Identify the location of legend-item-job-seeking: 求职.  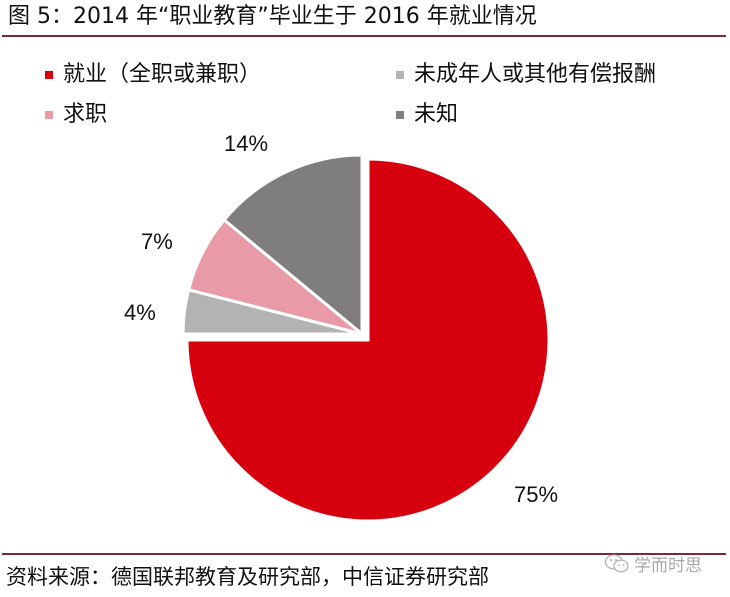
(76, 115).